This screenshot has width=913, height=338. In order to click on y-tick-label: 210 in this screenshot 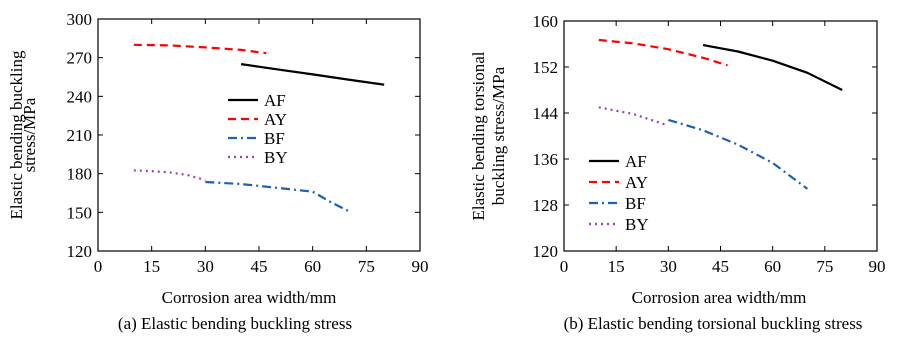, I will do `click(80, 135)`.